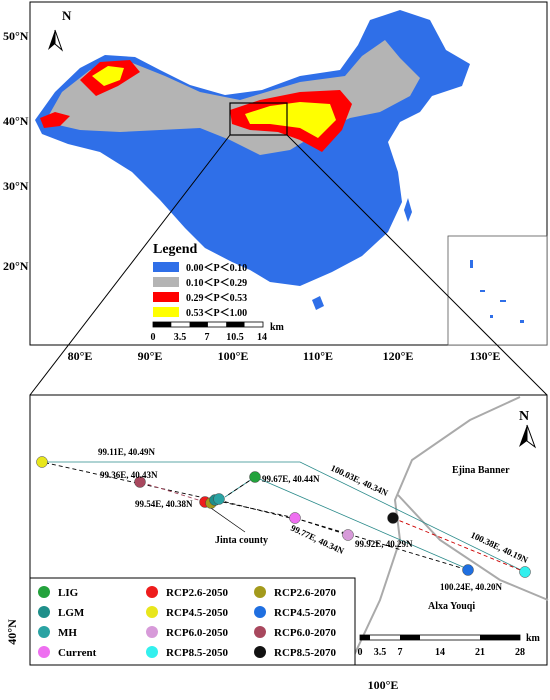 This screenshot has width=550, height=700. I want to click on legend-label: 0.53＜P＜1.00, so click(216, 313).